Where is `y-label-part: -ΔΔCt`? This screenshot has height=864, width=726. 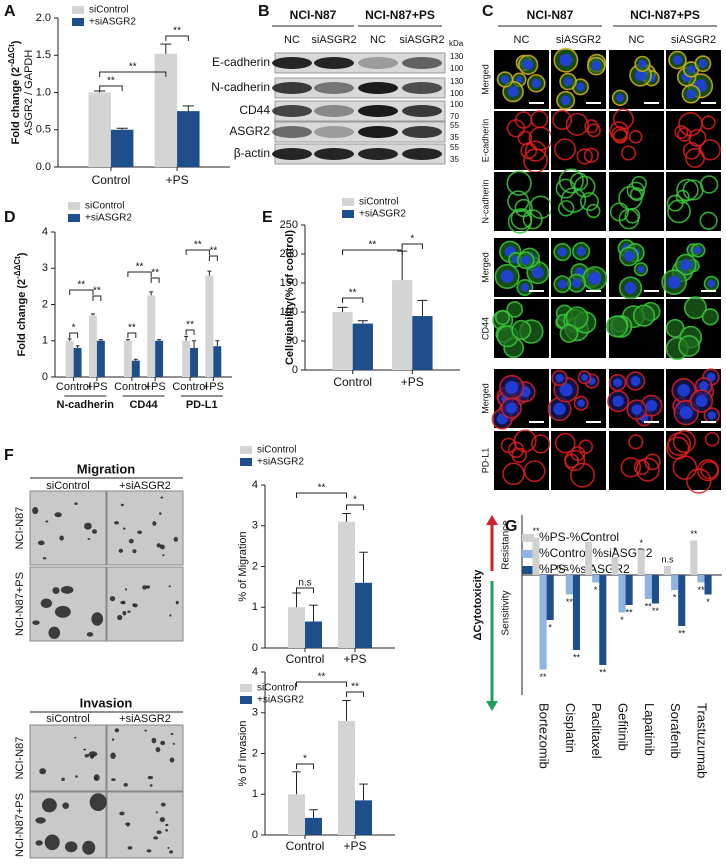
y-label-part: -ΔΔCt is located at coordinates (17, 267).